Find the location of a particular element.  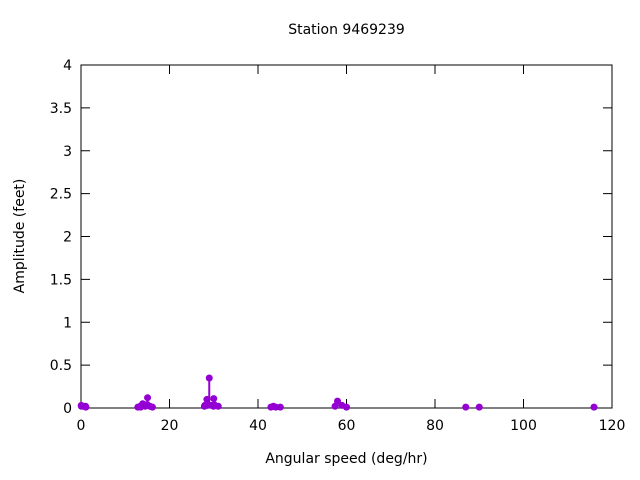

x-tick-label: 80 is located at coordinates (435, 426).